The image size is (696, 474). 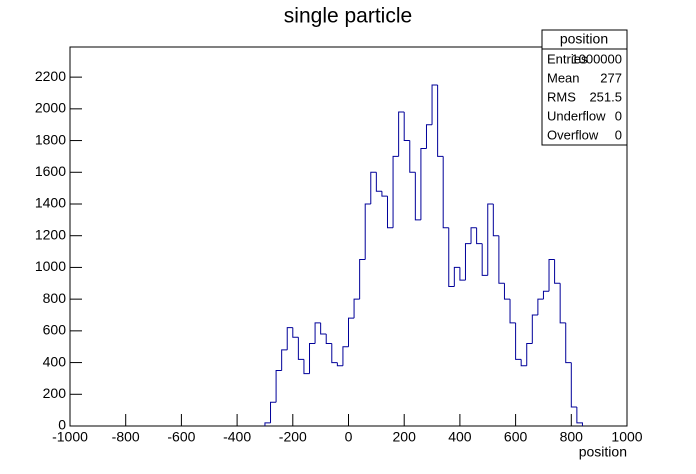 What do you see at coordinates (573, 134) in the screenshot?
I see `stats-label: Overflow` at bounding box center [573, 134].